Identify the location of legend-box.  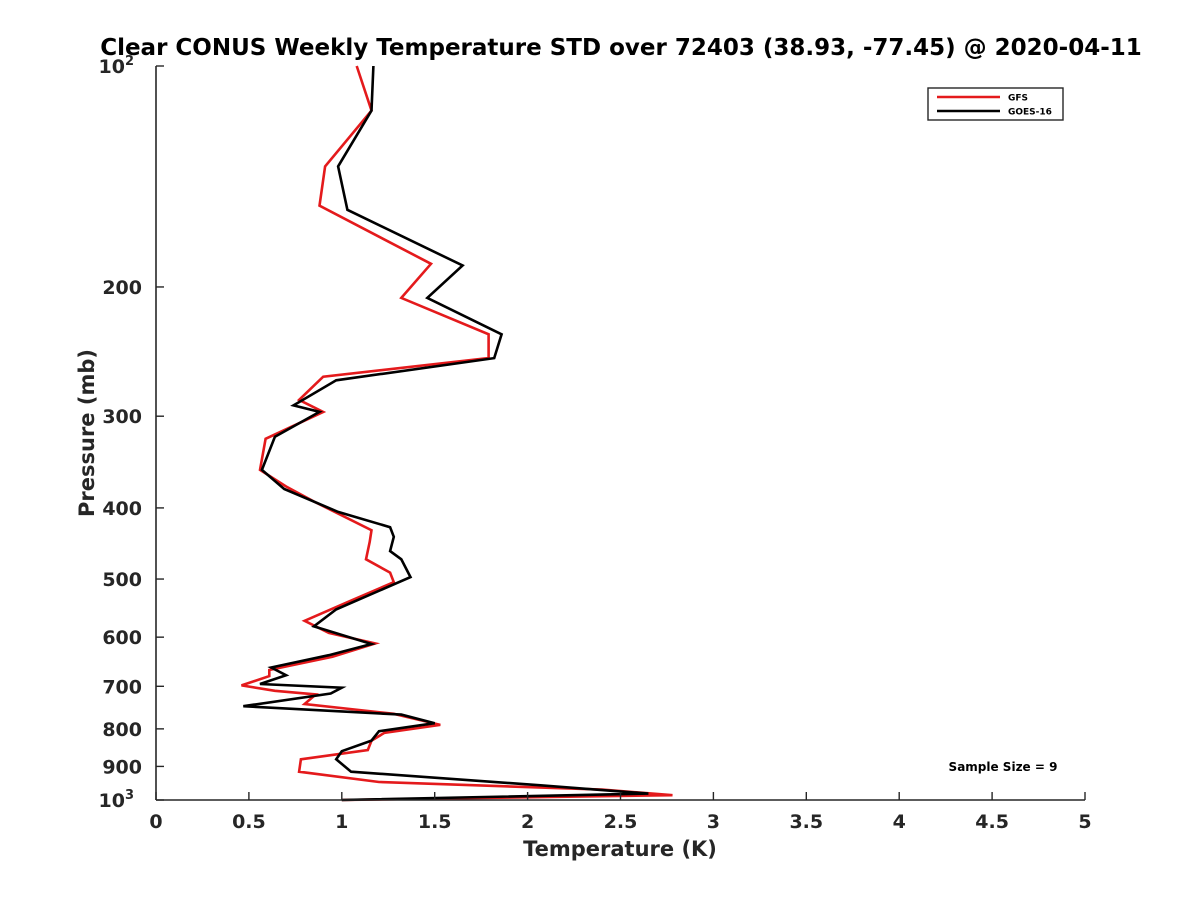
(995, 104).